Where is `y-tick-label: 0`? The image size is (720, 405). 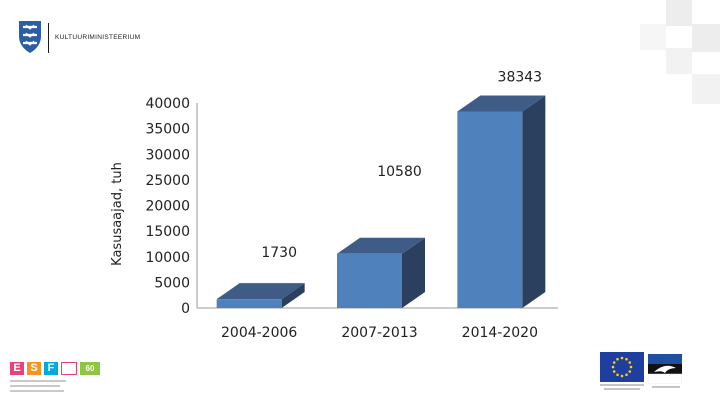
y-tick-label: 0 is located at coordinates (185, 309).